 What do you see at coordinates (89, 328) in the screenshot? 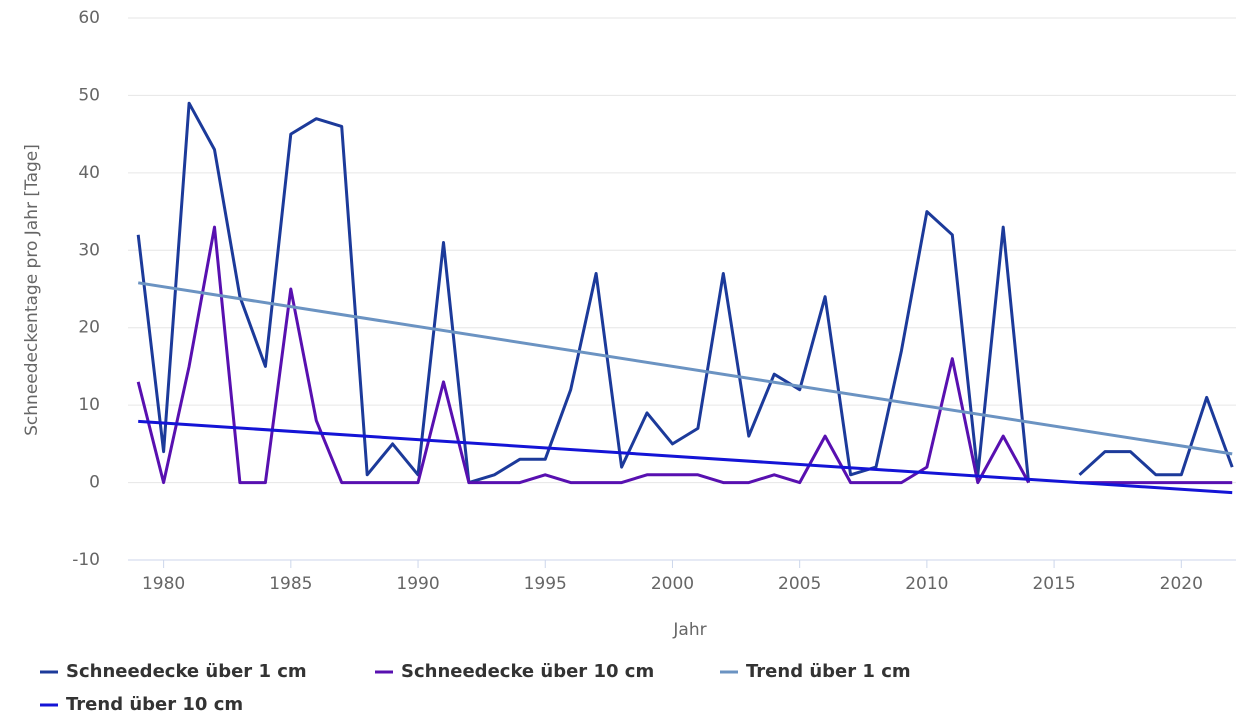
I see `y-tick-label: 20` at bounding box center [89, 328].